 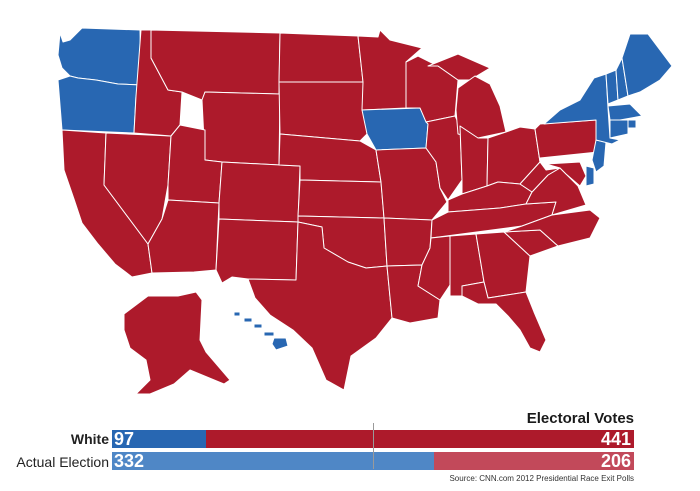 I want to click on state-new-york, so click(x=582, y=109).